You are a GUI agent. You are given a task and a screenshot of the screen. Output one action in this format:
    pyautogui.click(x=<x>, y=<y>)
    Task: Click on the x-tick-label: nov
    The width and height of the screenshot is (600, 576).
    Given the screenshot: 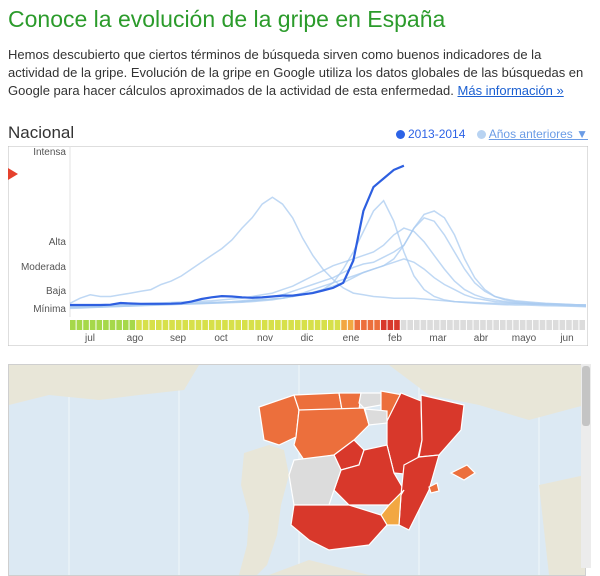 What is the action you would take?
    pyautogui.click(x=265, y=338)
    